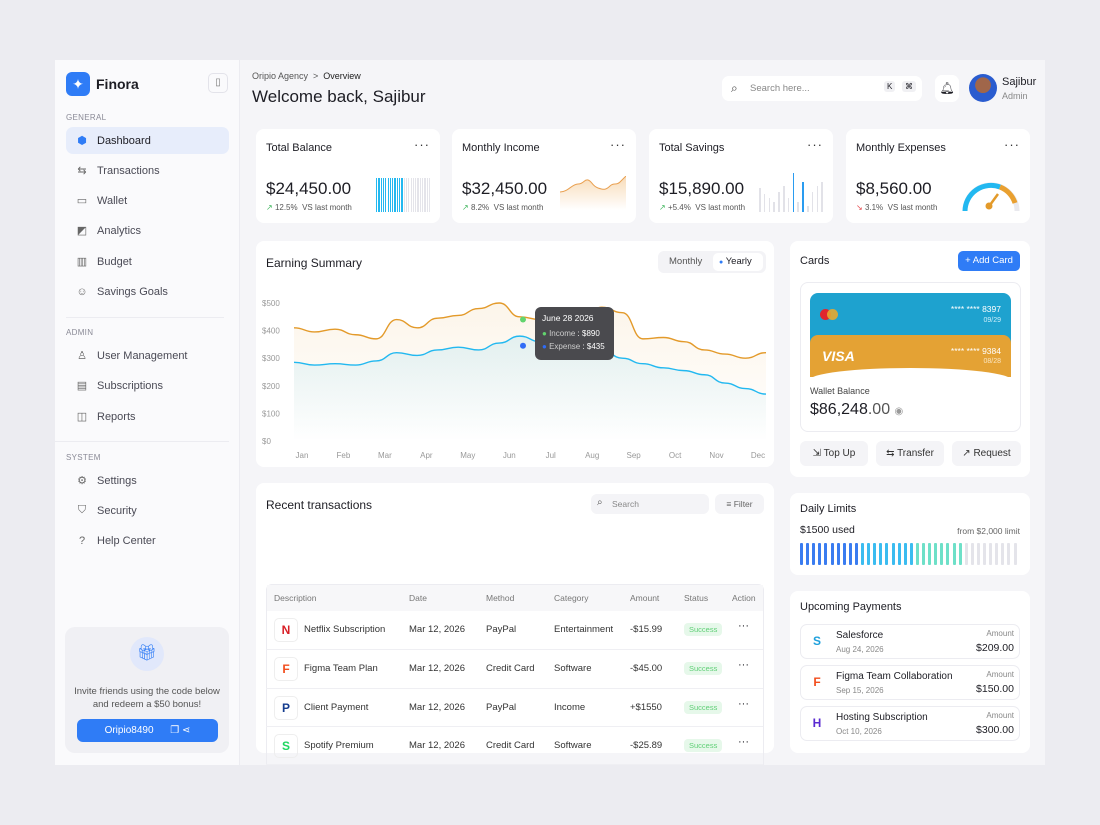  I want to click on sidebar-item-reports: ◫ Reports, so click(147, 416).